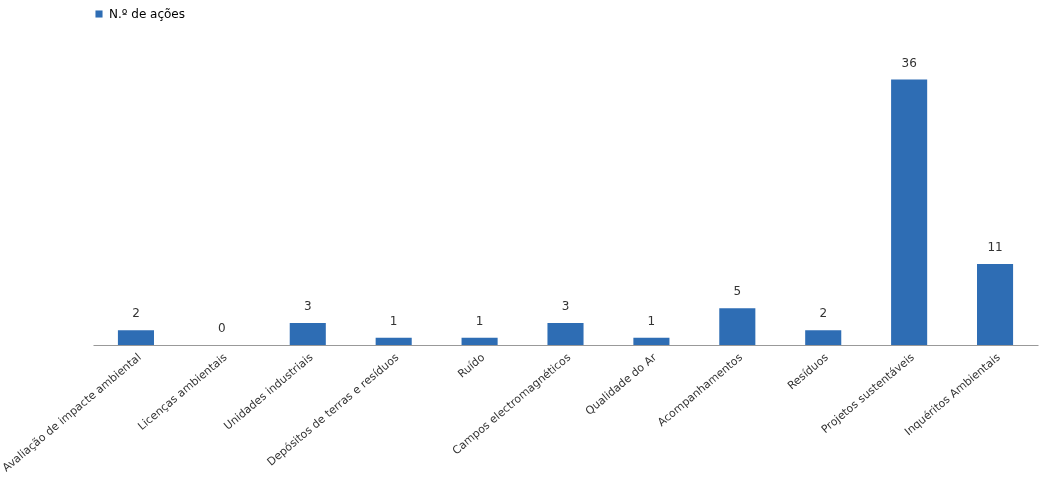 This screenshot has height=480, width=1052. Describe the element at coordinates (222, 328) in the screenshot. I see `data-label: 0` at that location.